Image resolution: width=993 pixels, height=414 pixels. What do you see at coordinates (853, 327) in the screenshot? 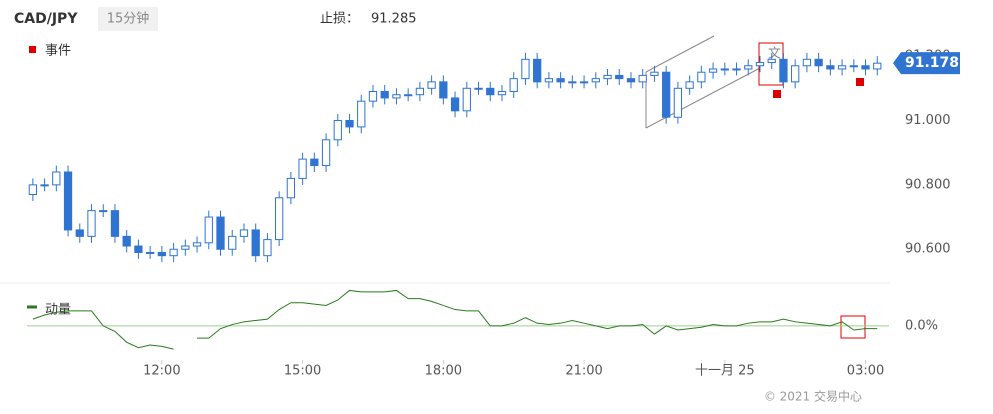
I see `event-box` at bounding box center [853, 327].